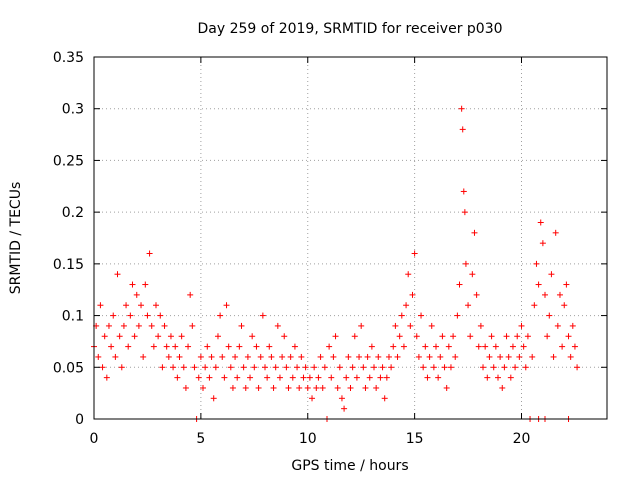 This screenshot has height=480, width=640. I want to click on y-tick-label: 0.2, so click(73, 213).